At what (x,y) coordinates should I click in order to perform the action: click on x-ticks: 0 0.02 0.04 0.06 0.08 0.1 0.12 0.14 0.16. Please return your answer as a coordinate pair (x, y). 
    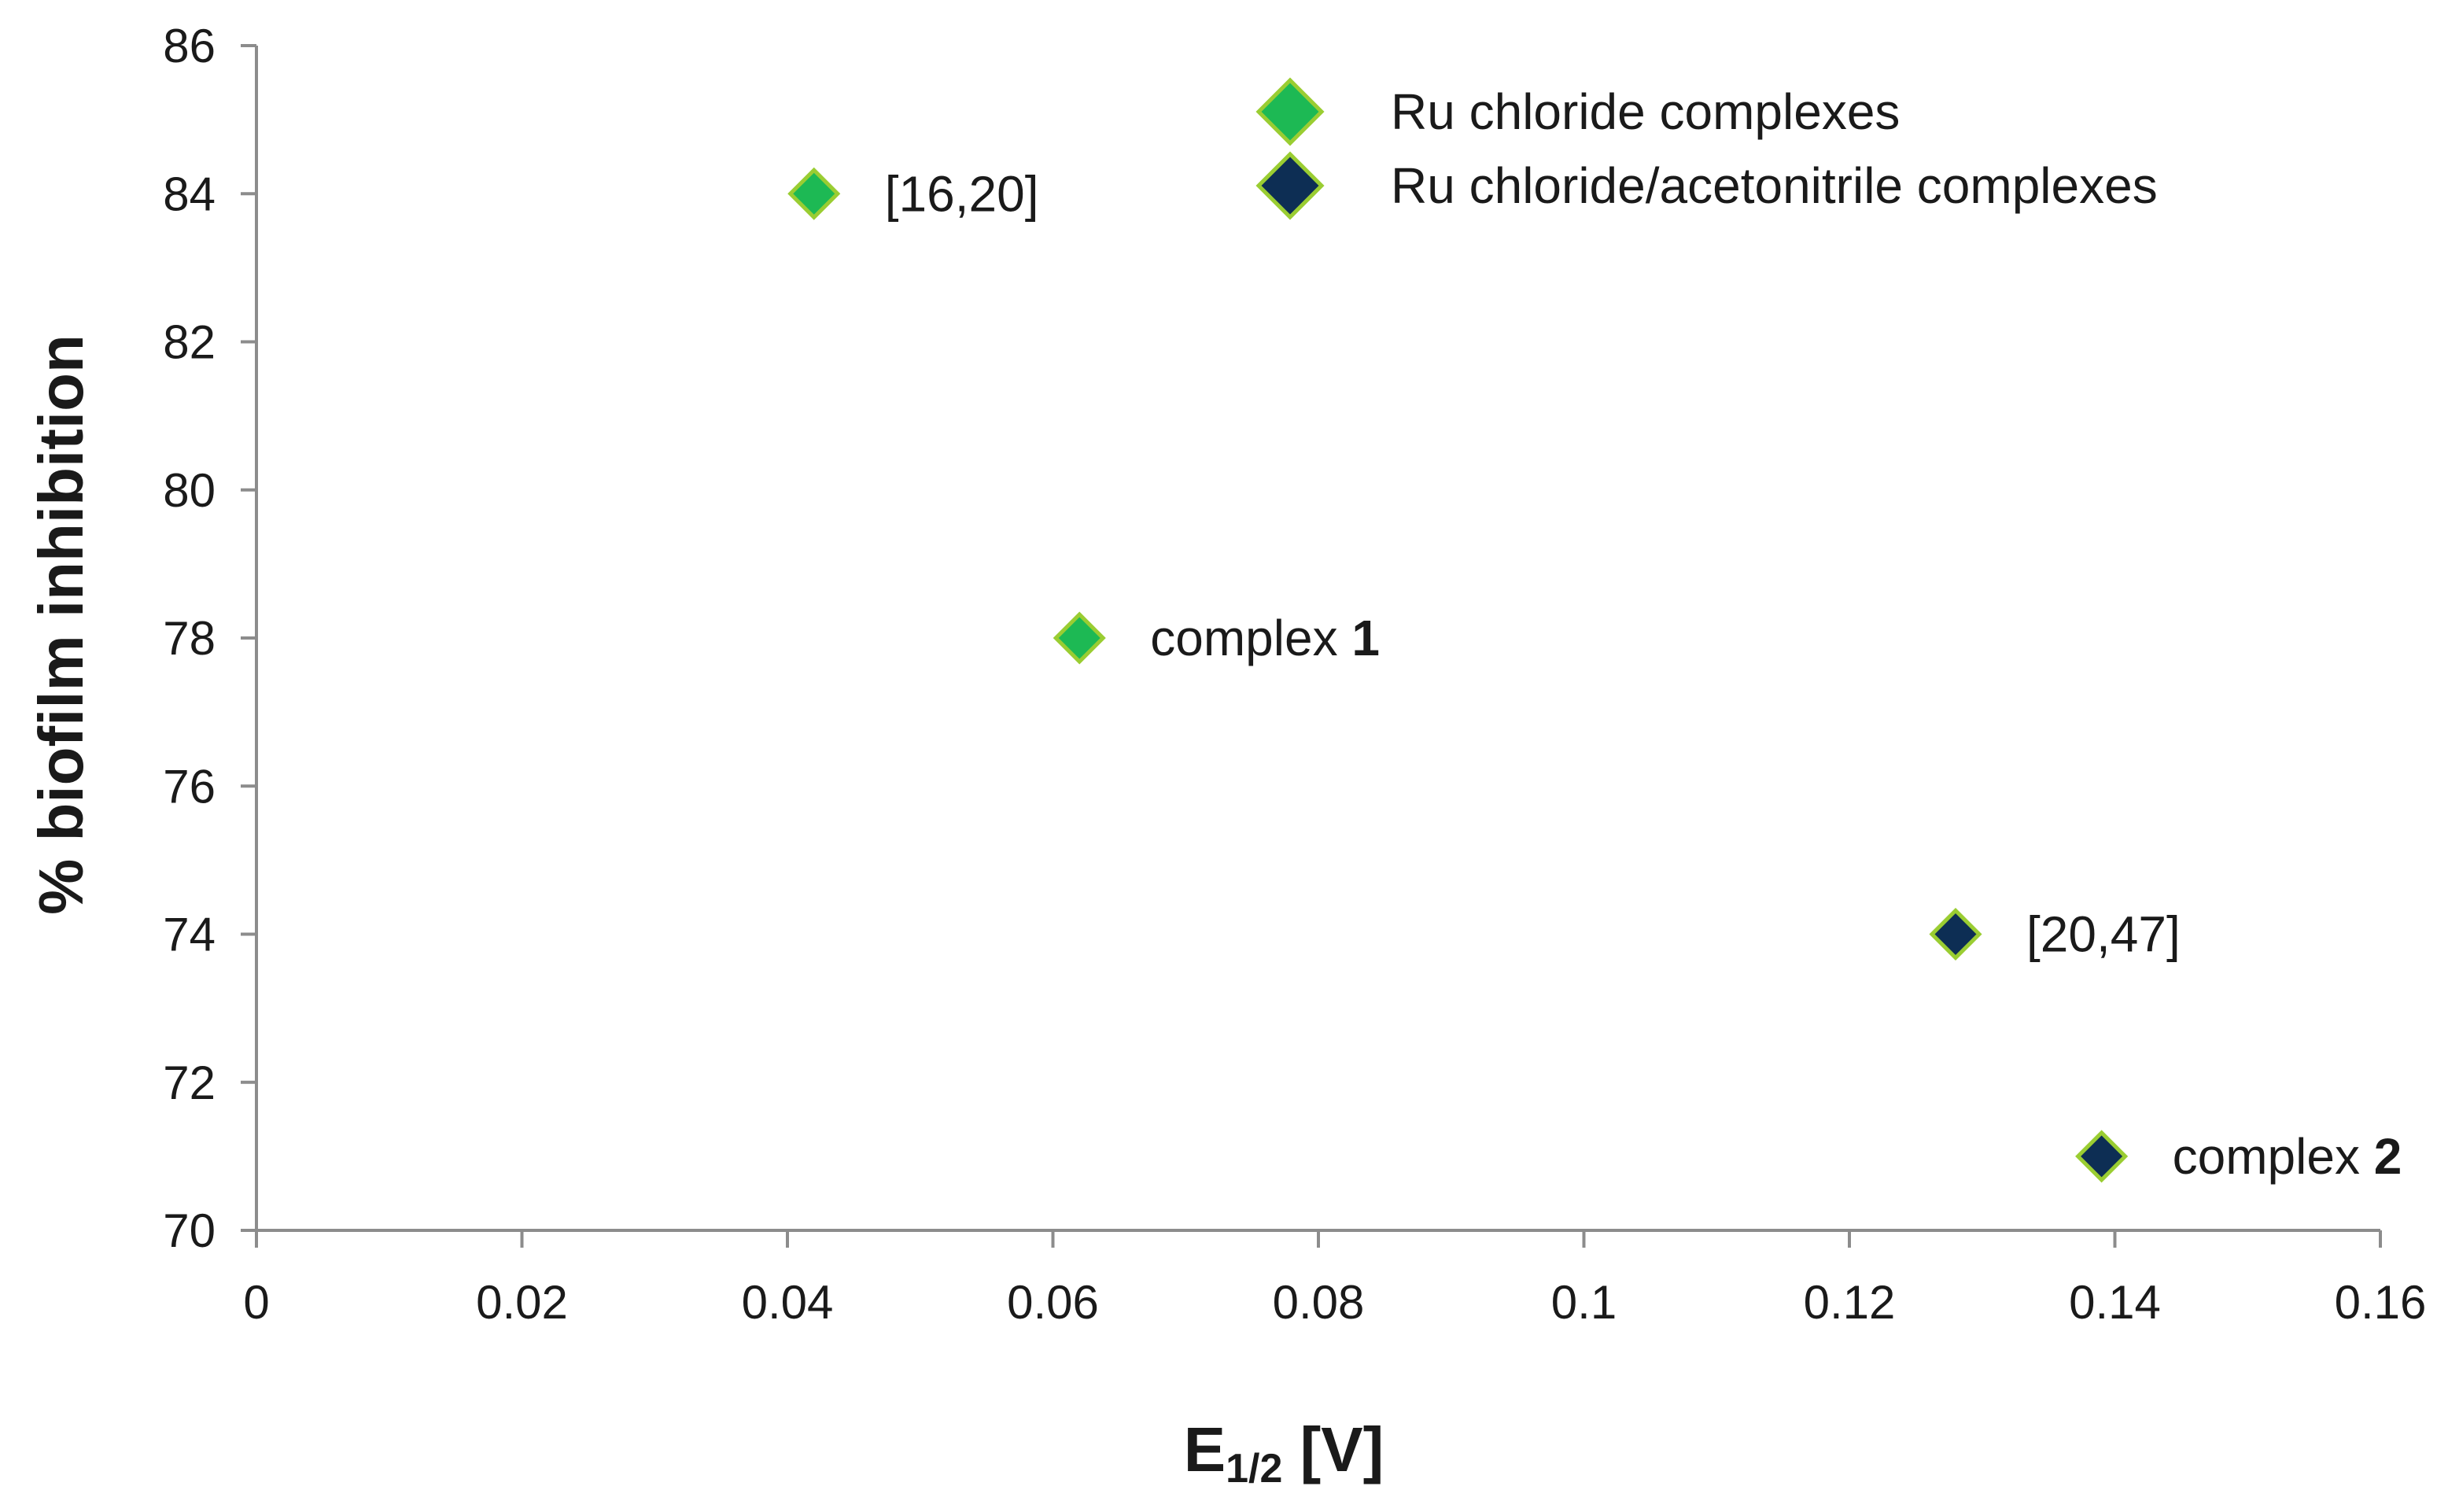
    Looking at the image, I should click on (1335, 1279).